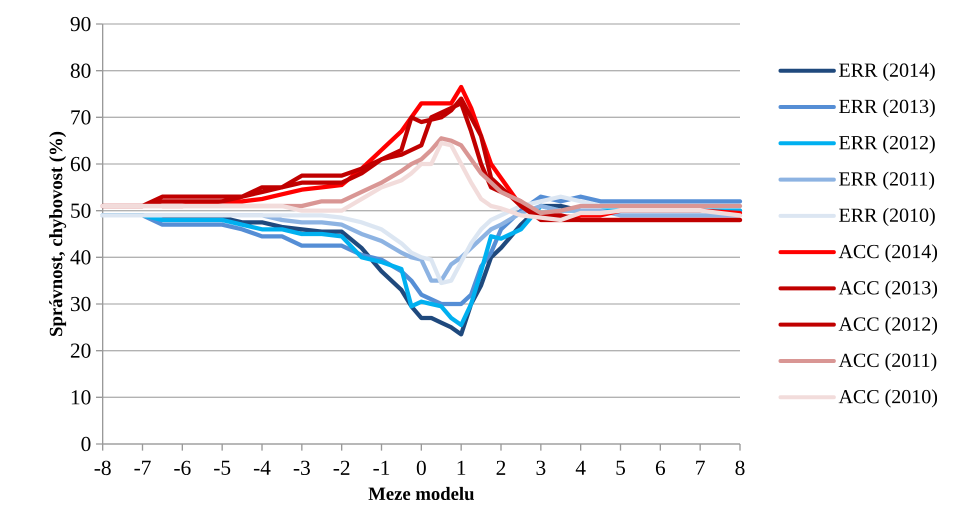  What do you see at coordinates (302, 468) in the screenshot?
I see `x-tick-label: -3` at bounding box center [302, 468].